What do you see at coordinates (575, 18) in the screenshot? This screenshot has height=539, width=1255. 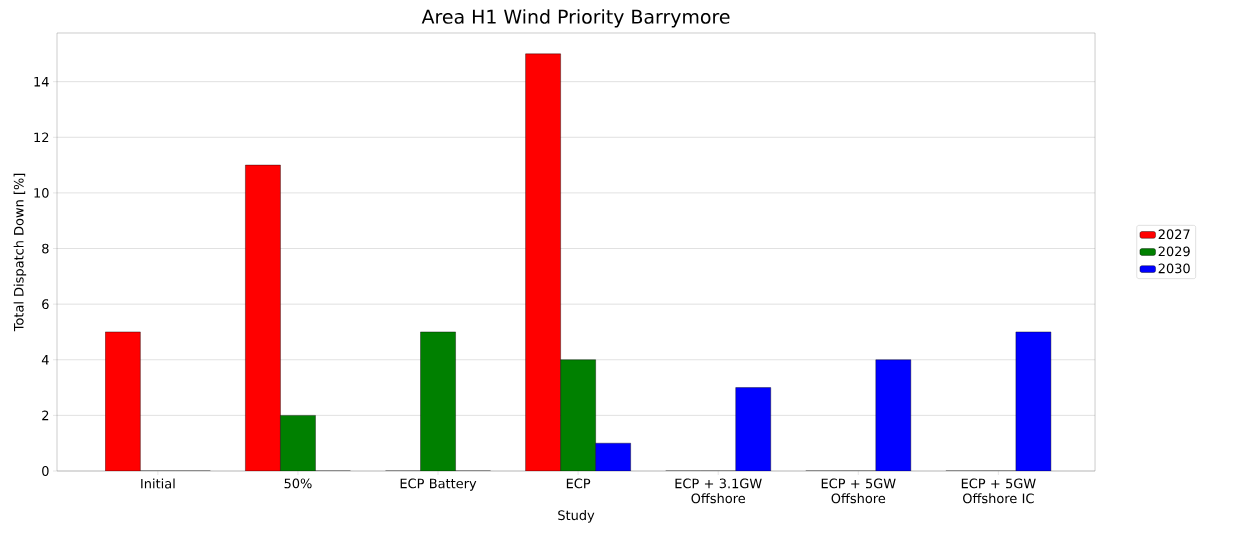 I see `chart-title: Area H1 Wind Priority Barrymore` at bounding box center [575, 18].